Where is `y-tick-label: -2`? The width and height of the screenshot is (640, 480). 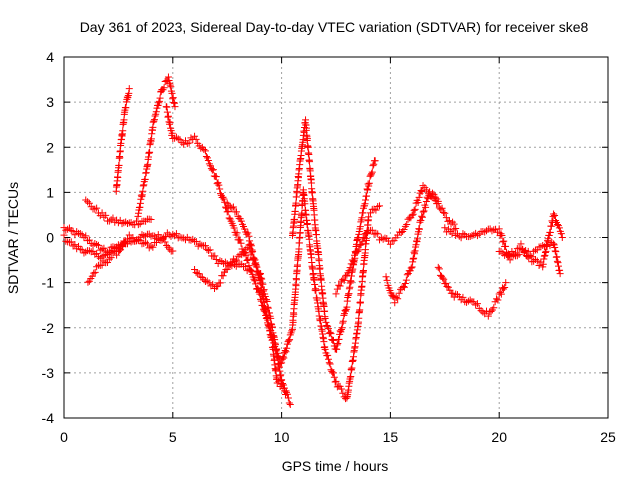 y-tick-label: -2 is located at coordinates (48, 328).